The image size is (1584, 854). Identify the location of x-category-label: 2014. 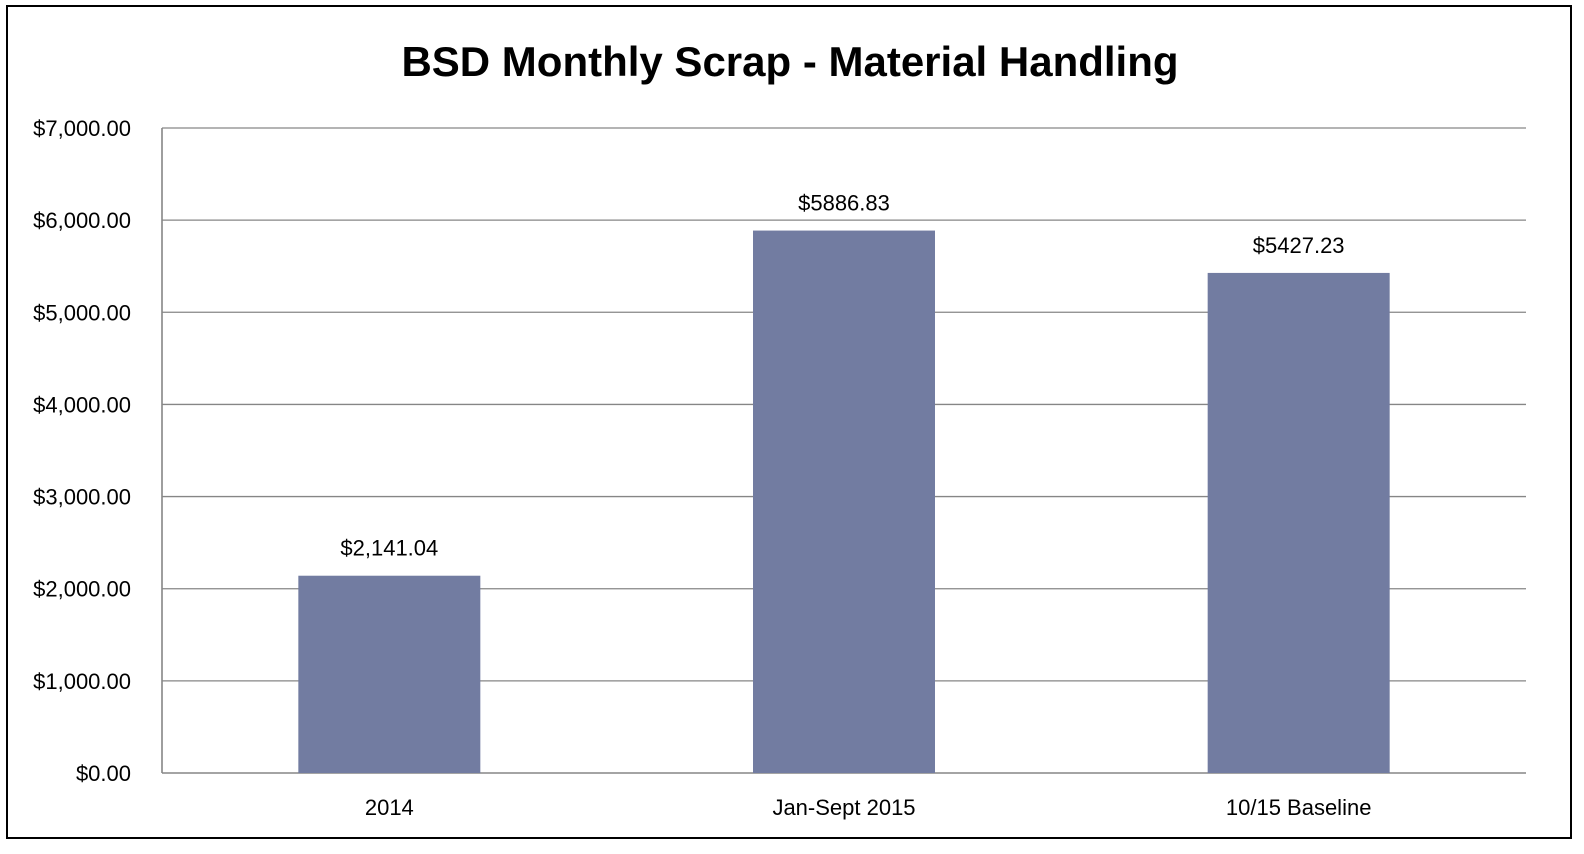
(389, 807).